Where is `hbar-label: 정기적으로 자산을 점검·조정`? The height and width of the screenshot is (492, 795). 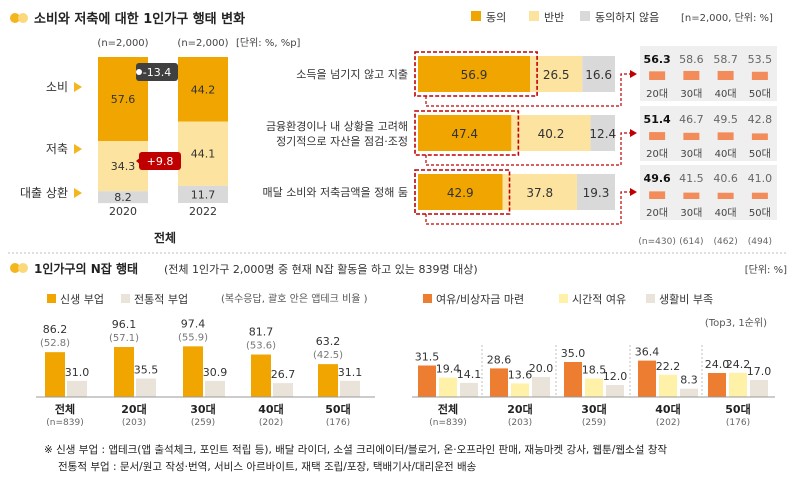 hbar-label: 정기적으로 자산을 점검·조정 is located at coordinates (342, 141).